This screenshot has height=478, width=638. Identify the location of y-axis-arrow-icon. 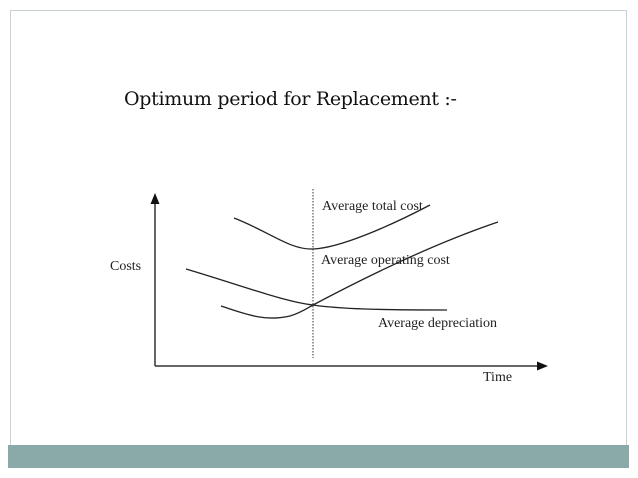
(155, 198).